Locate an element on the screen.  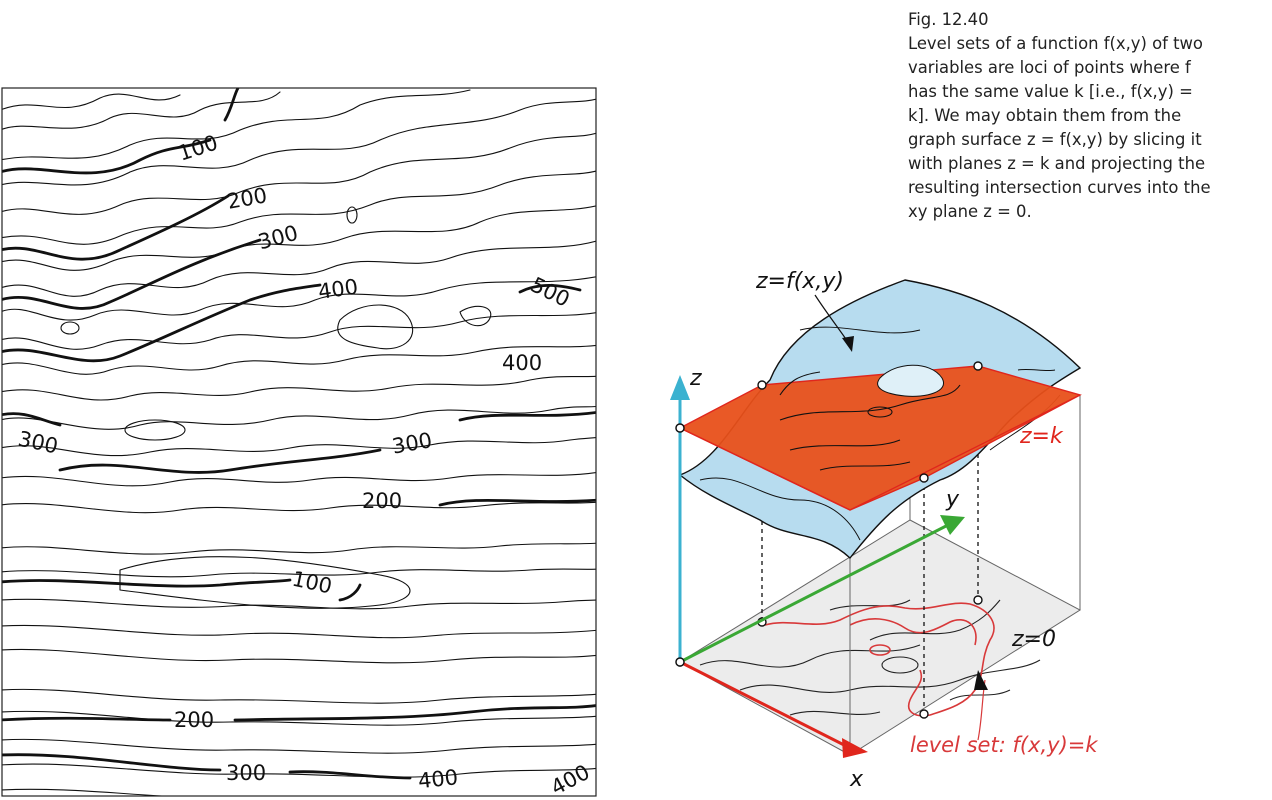
caption-line: has the same value k [i.e., f(x,y) = is located at coordinates (1050, 91).